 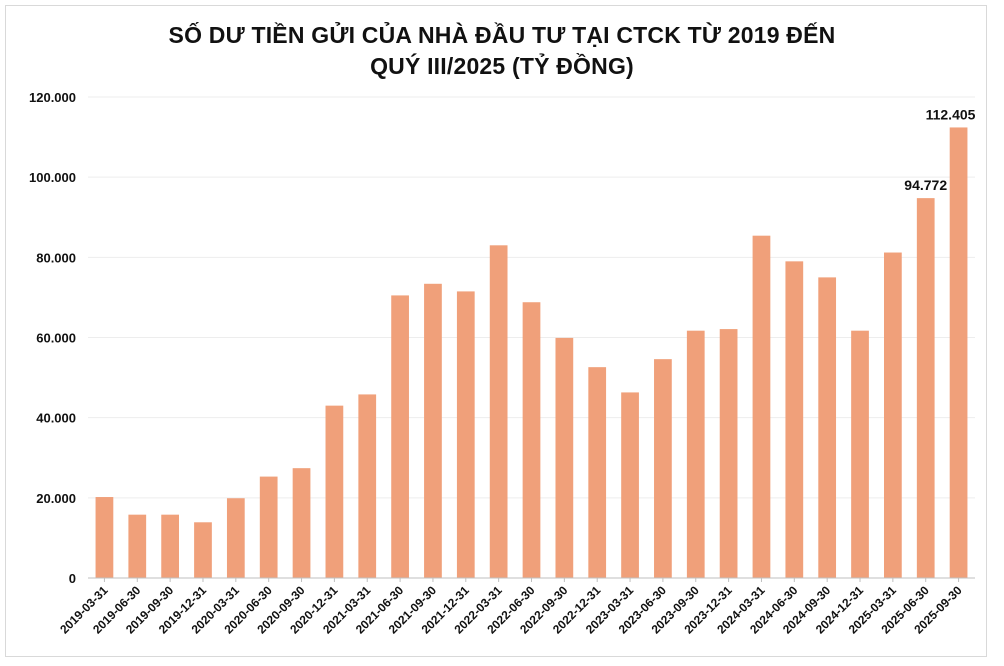 I want to click on y-tick-label: 80.000, so click(x=56, y=257).